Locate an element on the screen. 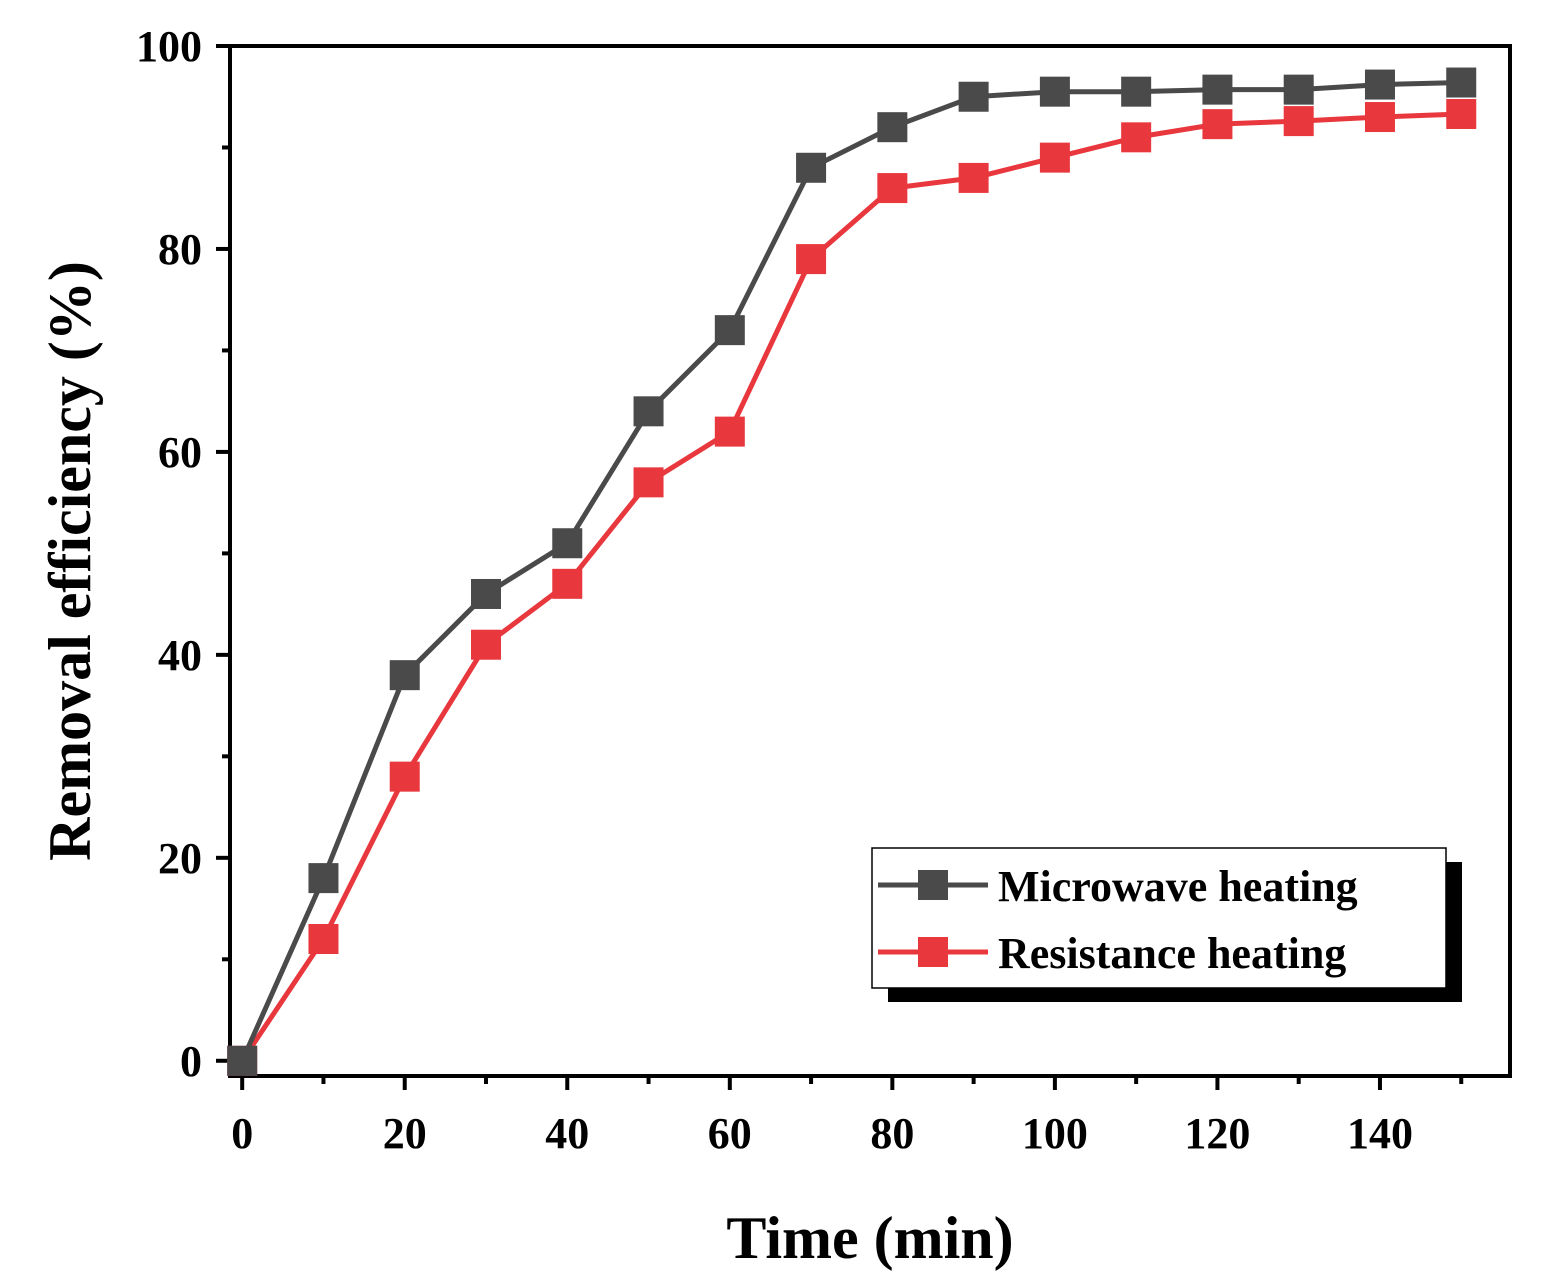 This screenshot has height=1284, width=1546. y-tick-label: 20 is located at coordinates (180, 858).